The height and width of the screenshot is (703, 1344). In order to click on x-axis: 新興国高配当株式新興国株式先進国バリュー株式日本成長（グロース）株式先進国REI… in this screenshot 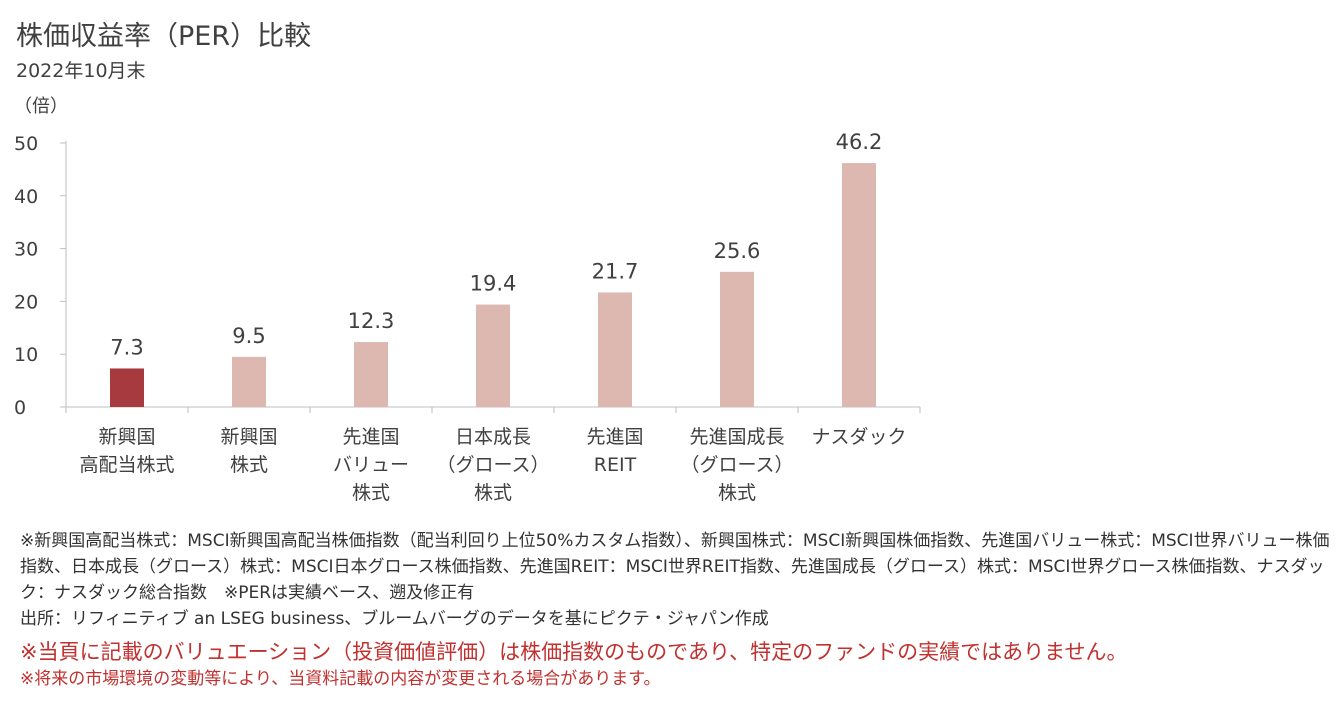, I will do `click(493, 455)`.